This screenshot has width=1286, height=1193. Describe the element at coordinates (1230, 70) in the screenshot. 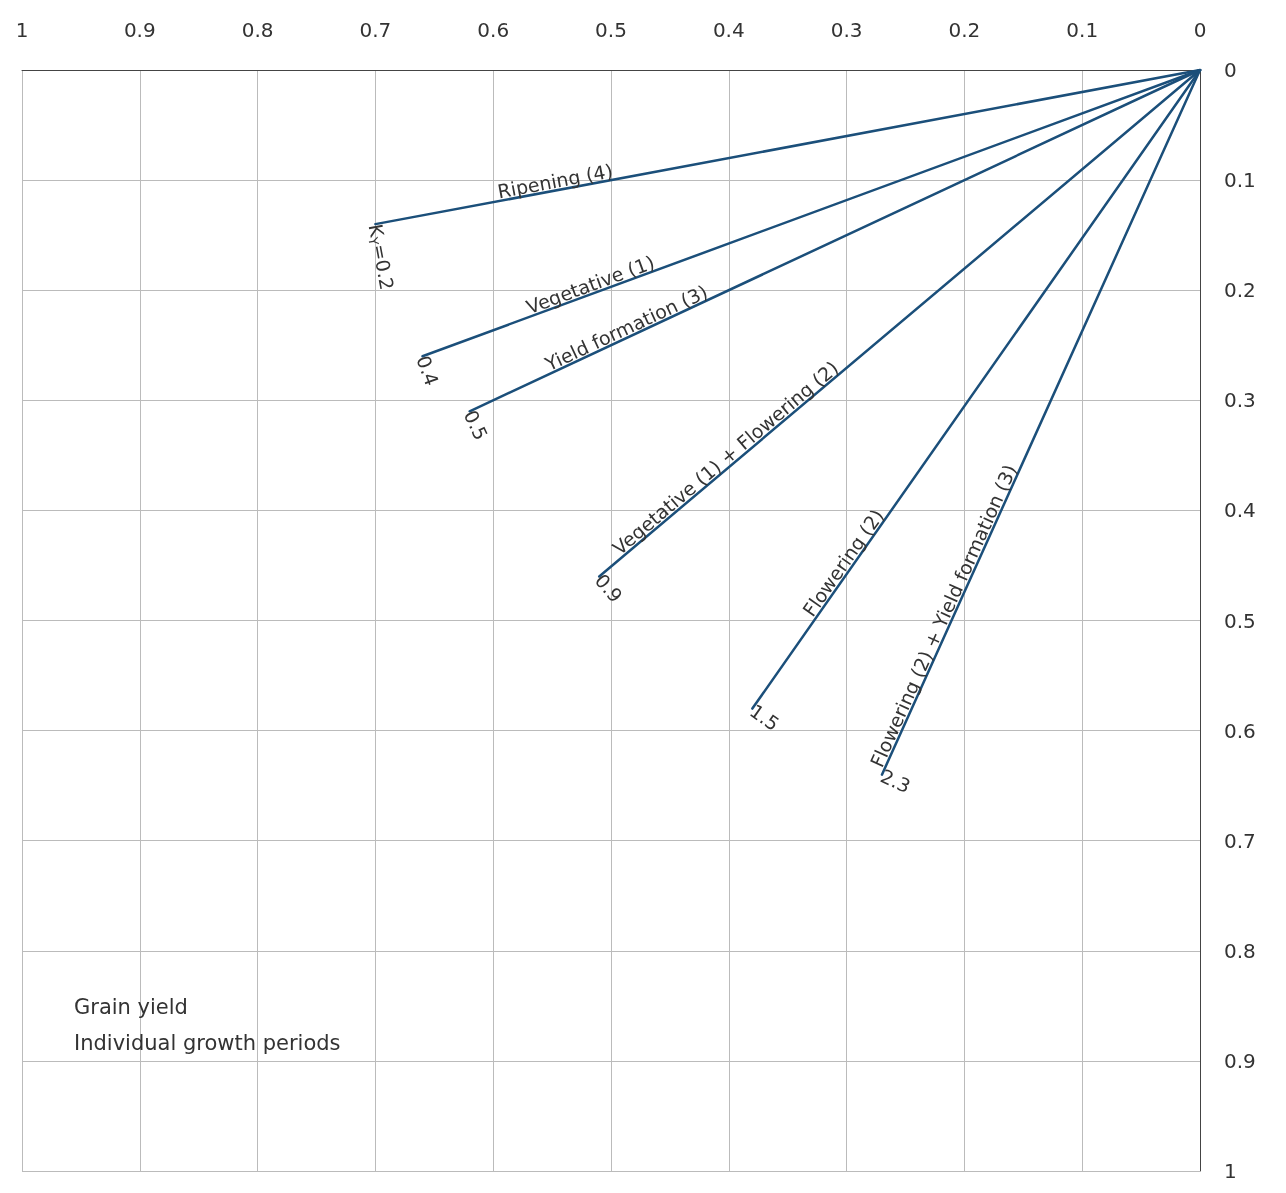

I see `y-tick-label: 0` at that location.